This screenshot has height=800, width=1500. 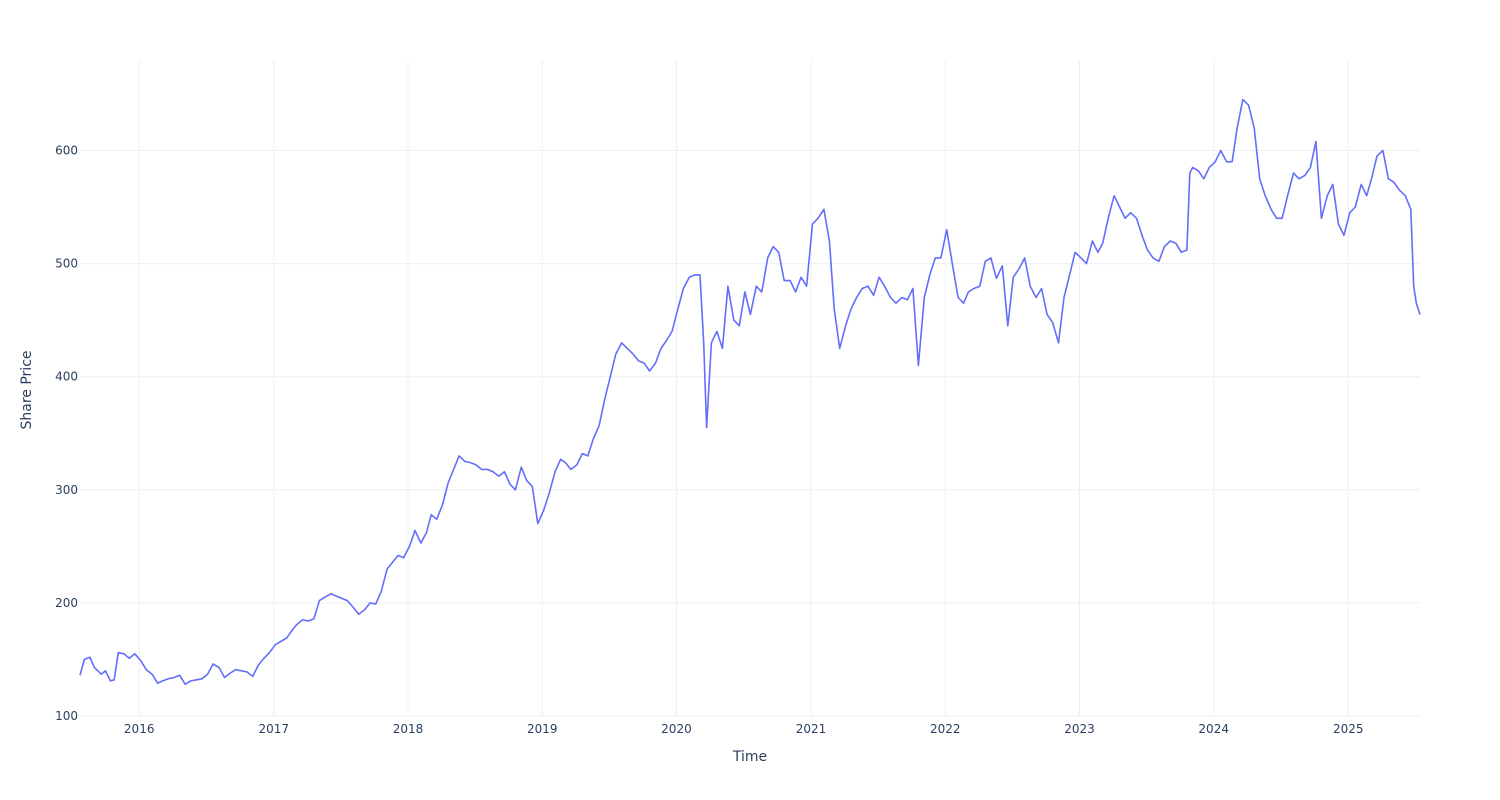 What do you see at coordinates (676, 729) in the screenshot?
I see `x-tick-label: 2020` at bounding box center [676, 729].